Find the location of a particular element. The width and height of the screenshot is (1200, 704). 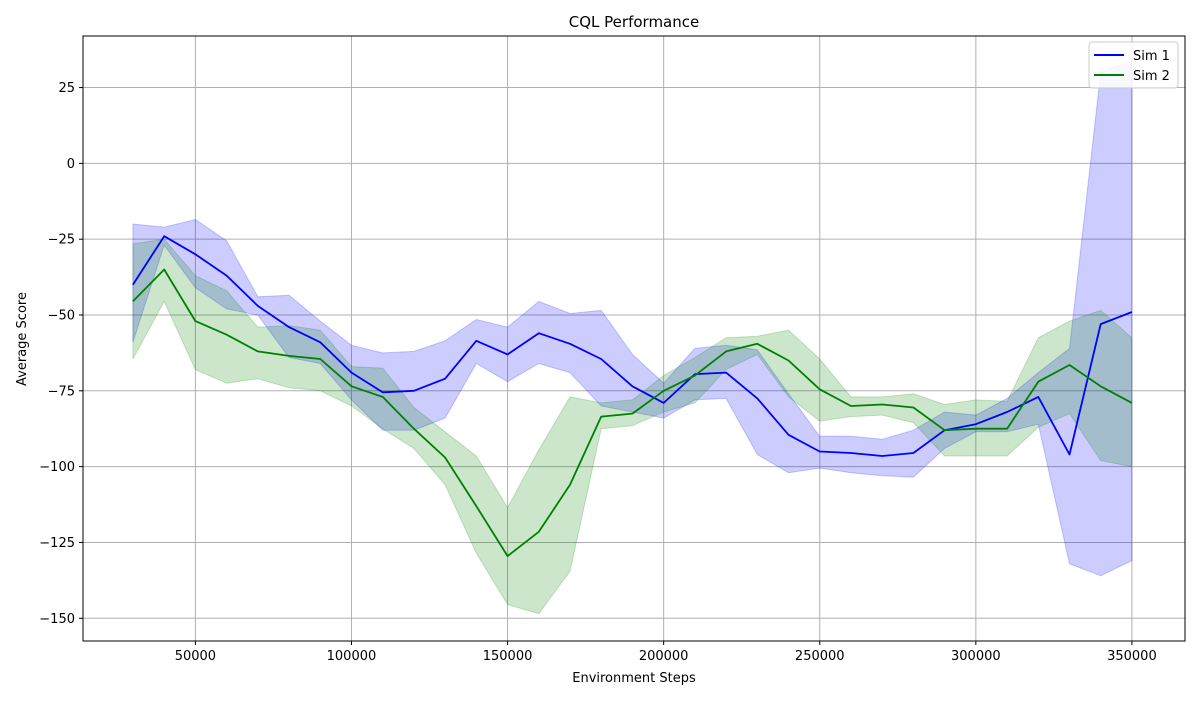

x-axis-label: Environment Steps is located at coordinates (634, 678).